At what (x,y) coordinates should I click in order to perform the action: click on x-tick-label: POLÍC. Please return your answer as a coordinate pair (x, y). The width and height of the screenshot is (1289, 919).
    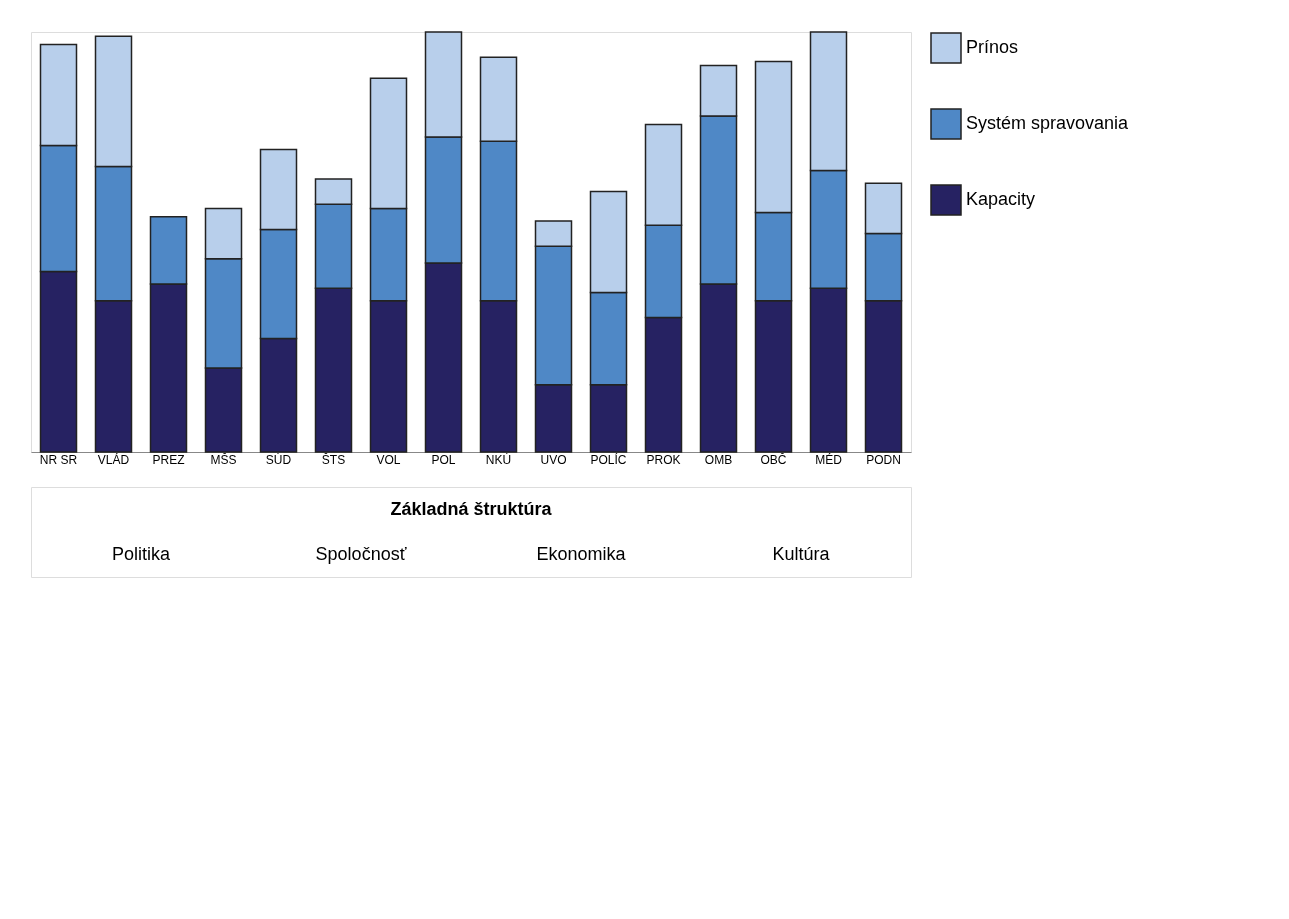
    Looking at the image, I should click on (608, 459).